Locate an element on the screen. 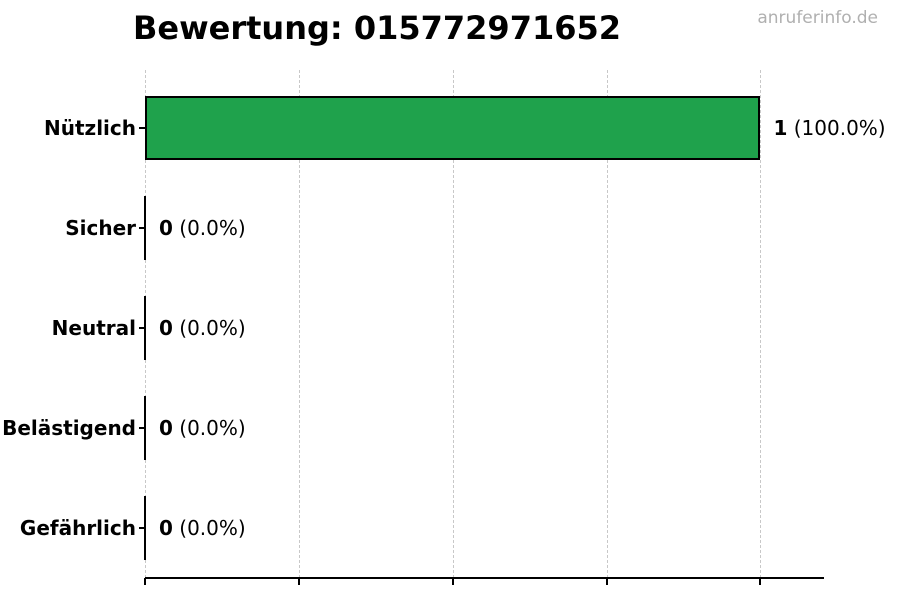 This screenshot has width=900, height=600. chart-title: Bewertung: 015772971652 is located at coordinates (377, 28).